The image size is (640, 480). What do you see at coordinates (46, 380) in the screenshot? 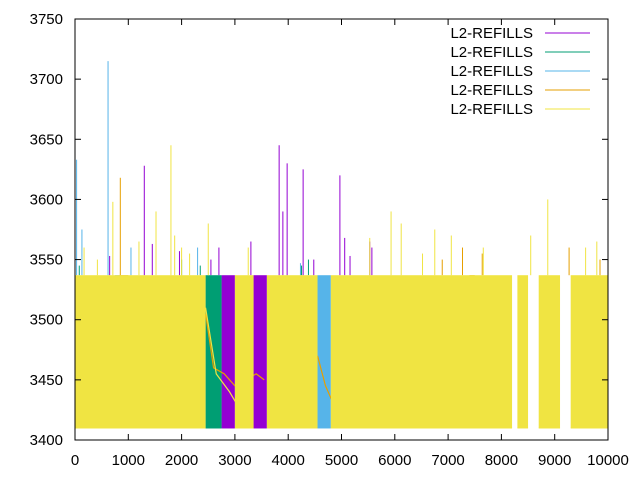
I see `y-tick-label: 3450` at bounding box center [46, 380].